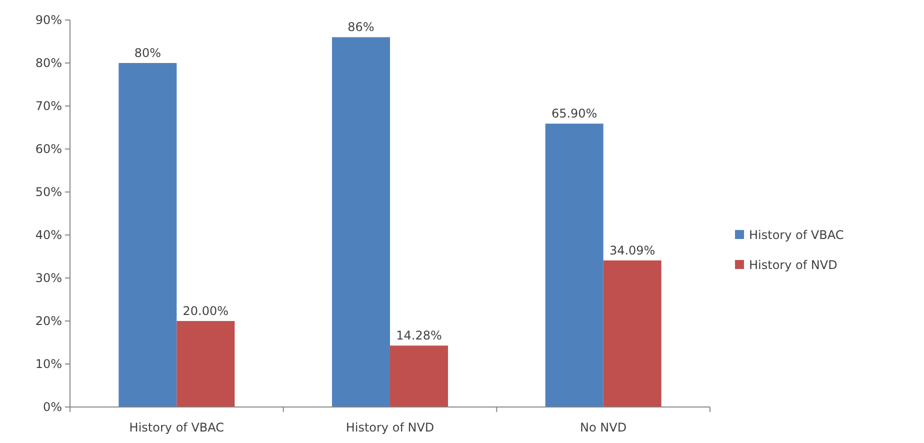 Image resolution: width=924 pixels, height=443 pixels. Describe the element at coordinates (574, 113) in the screenshot. I see `data-label: 65.90%` at that location.